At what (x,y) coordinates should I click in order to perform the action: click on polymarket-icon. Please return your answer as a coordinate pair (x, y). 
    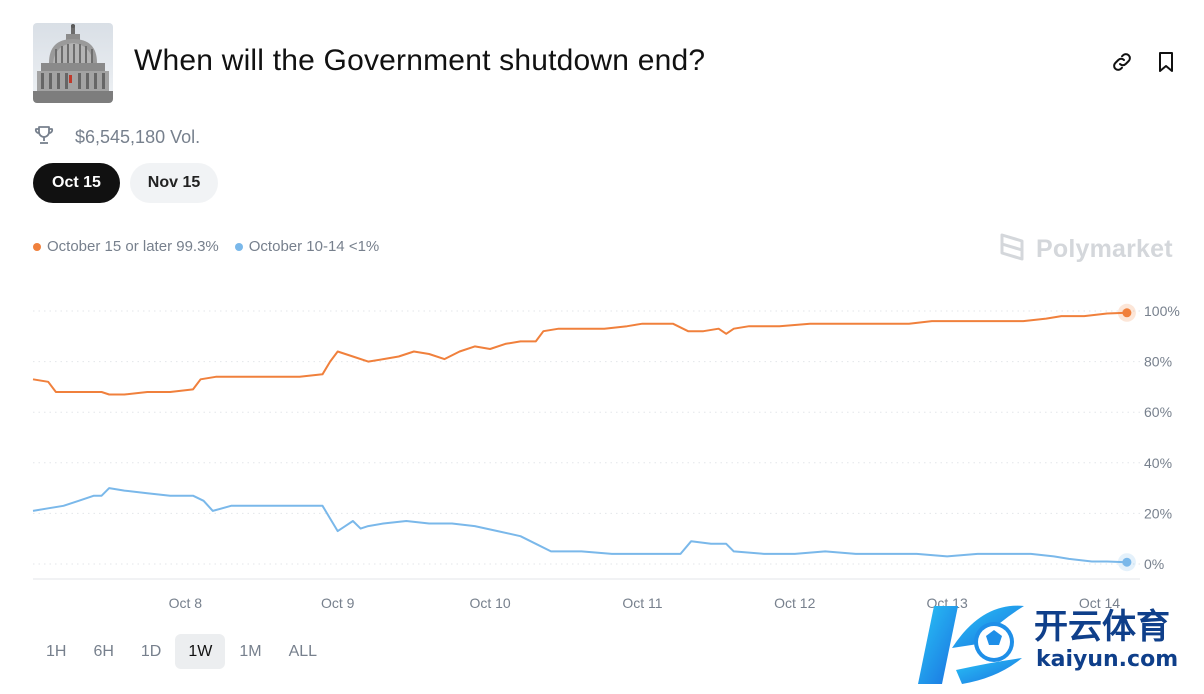
    Looking at the image, I should click on (1012, 249).